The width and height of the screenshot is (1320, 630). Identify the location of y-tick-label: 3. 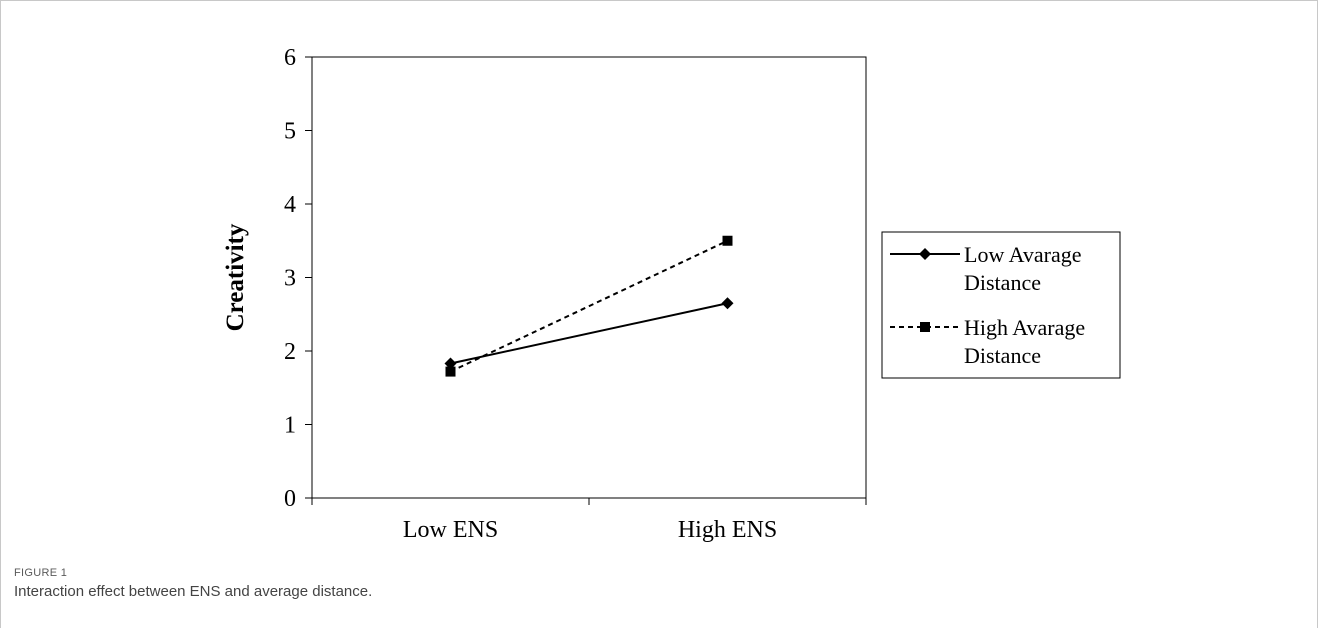
(290, 279).